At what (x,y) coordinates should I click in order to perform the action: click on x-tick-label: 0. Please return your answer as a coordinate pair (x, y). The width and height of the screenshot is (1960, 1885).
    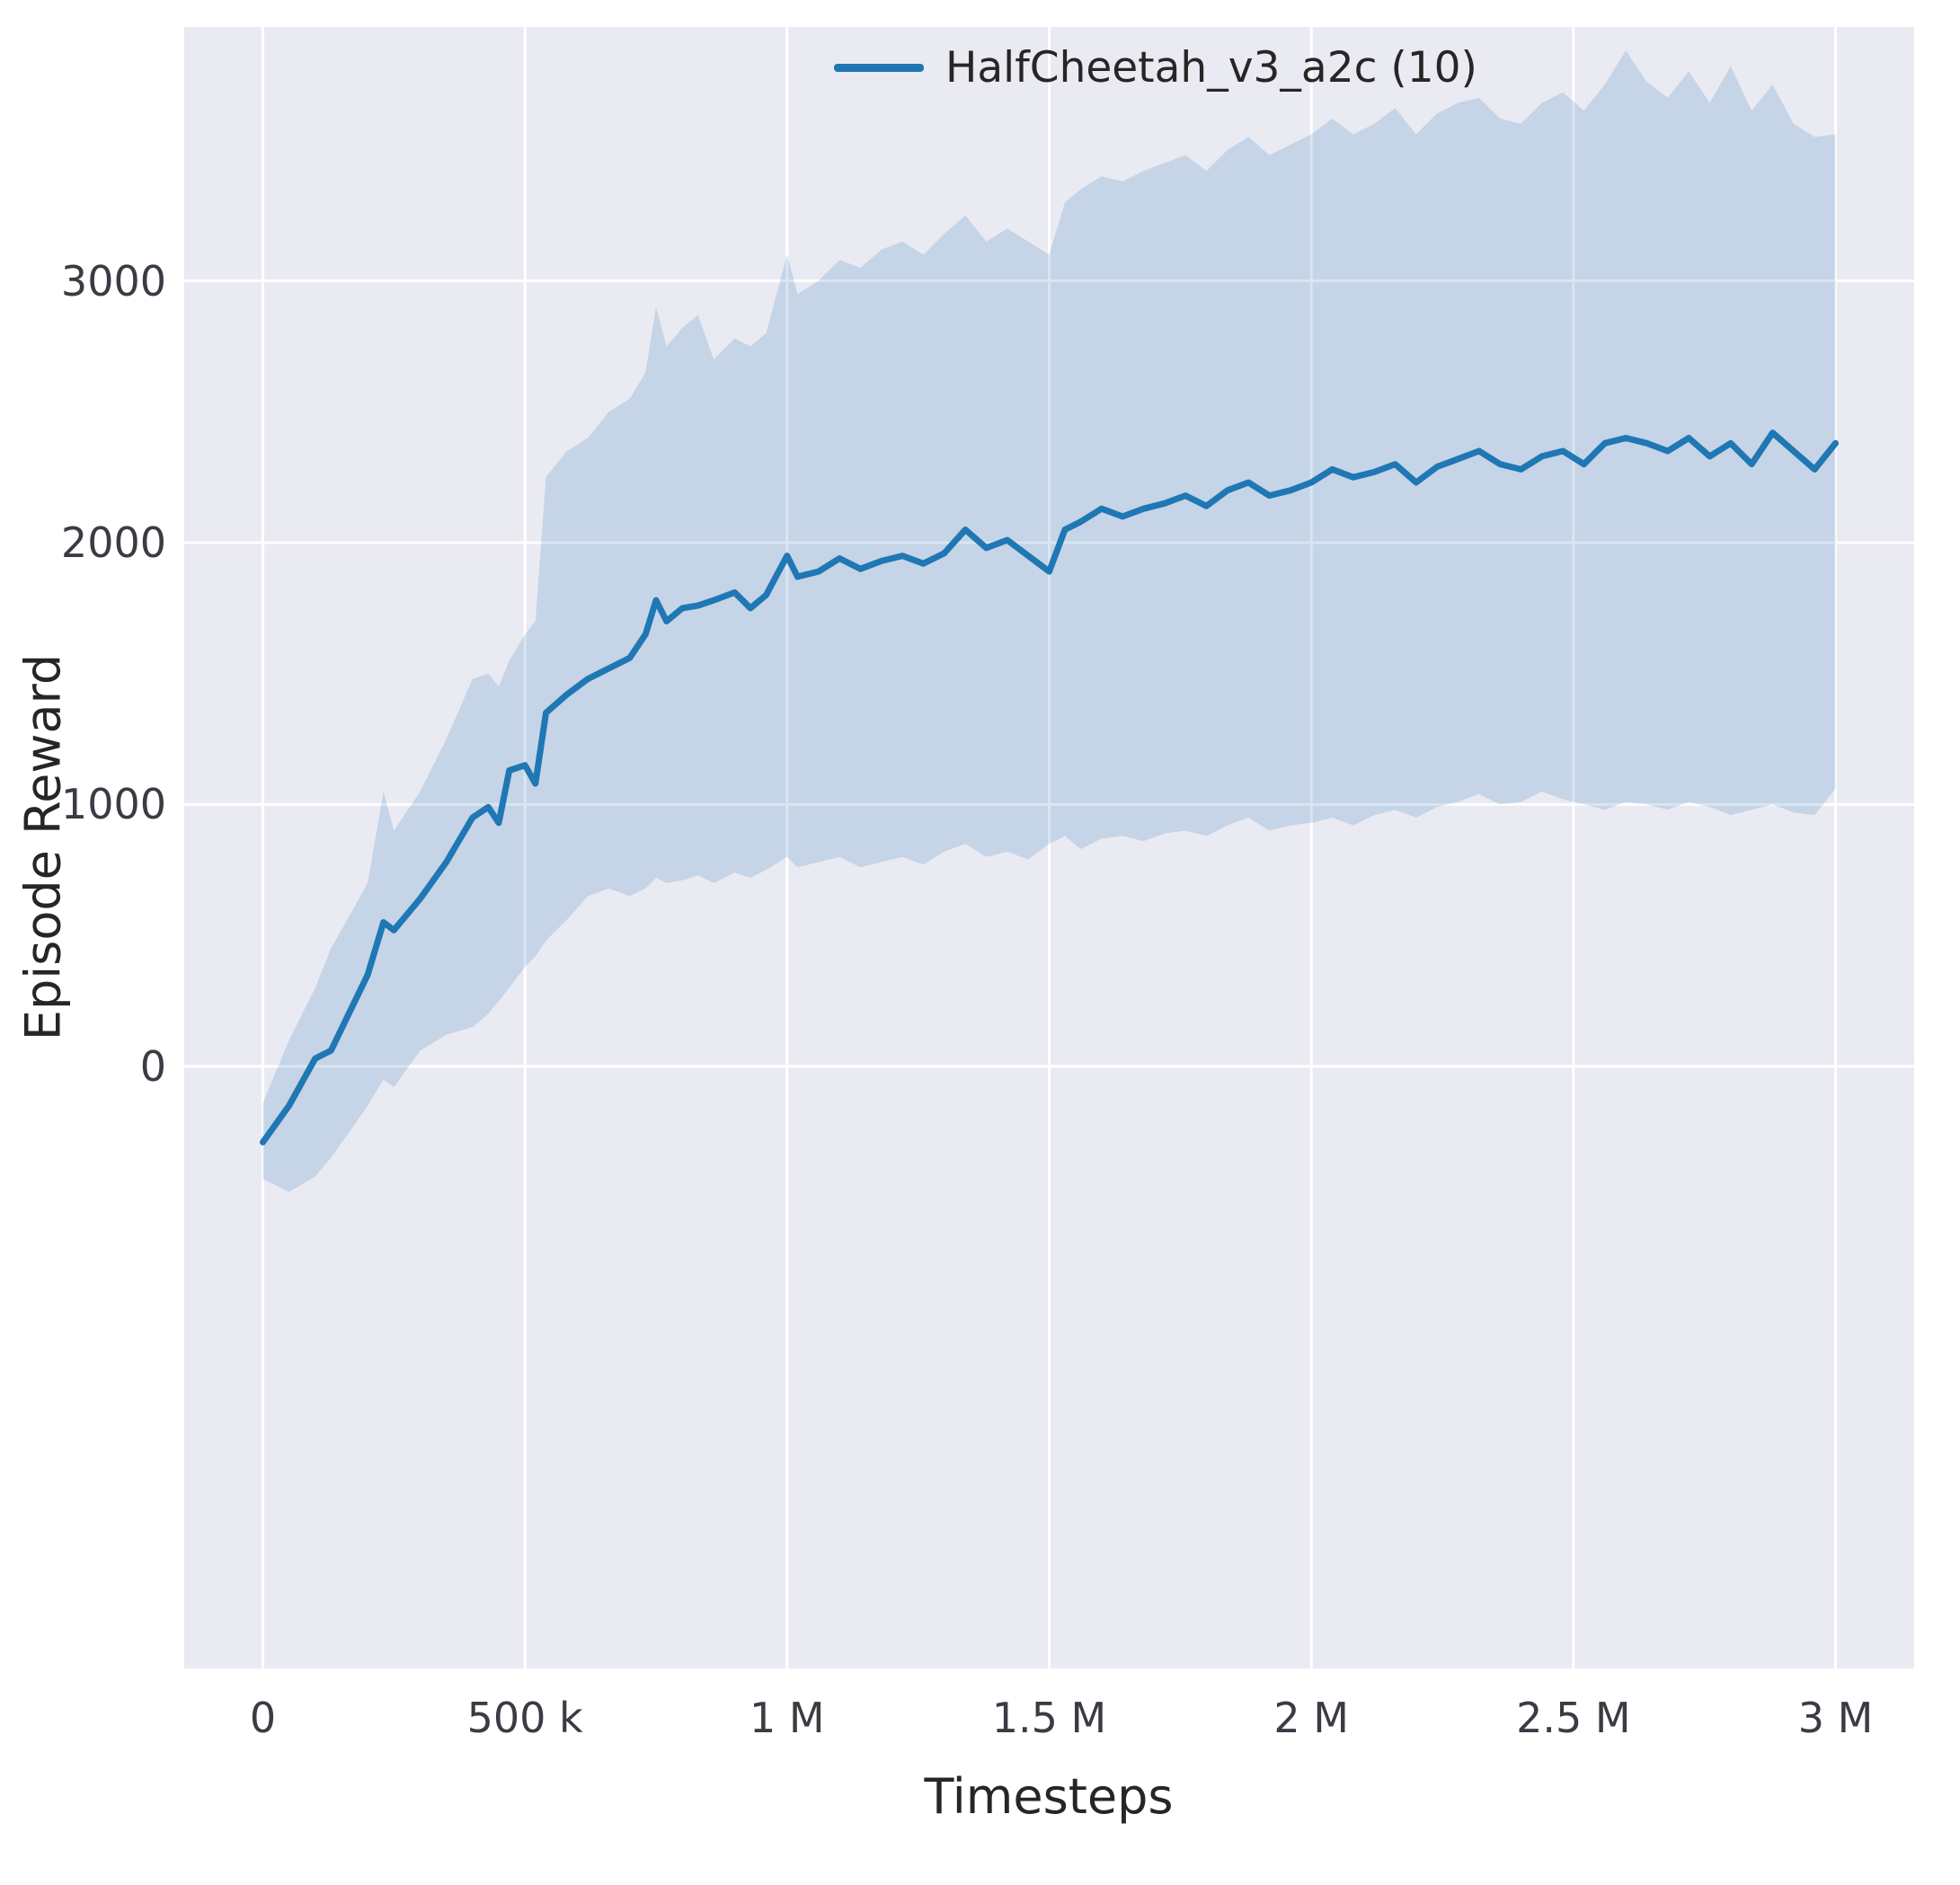
    Looking at the image, I should click on (263, 1718).